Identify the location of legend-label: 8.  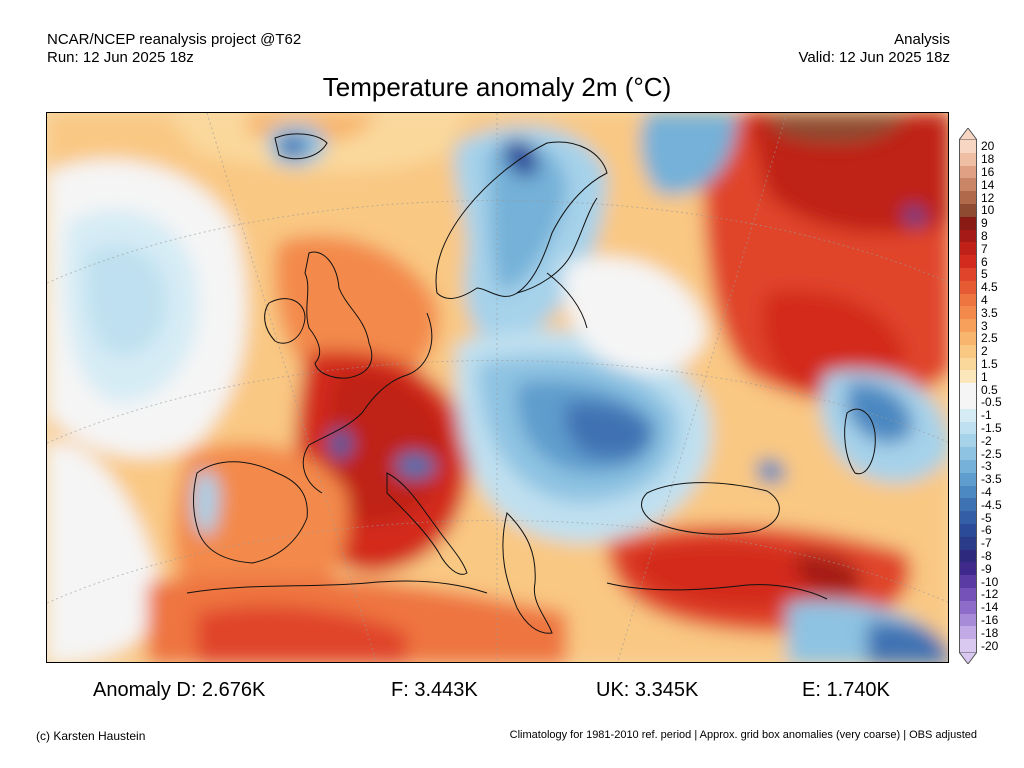
(984, 236).